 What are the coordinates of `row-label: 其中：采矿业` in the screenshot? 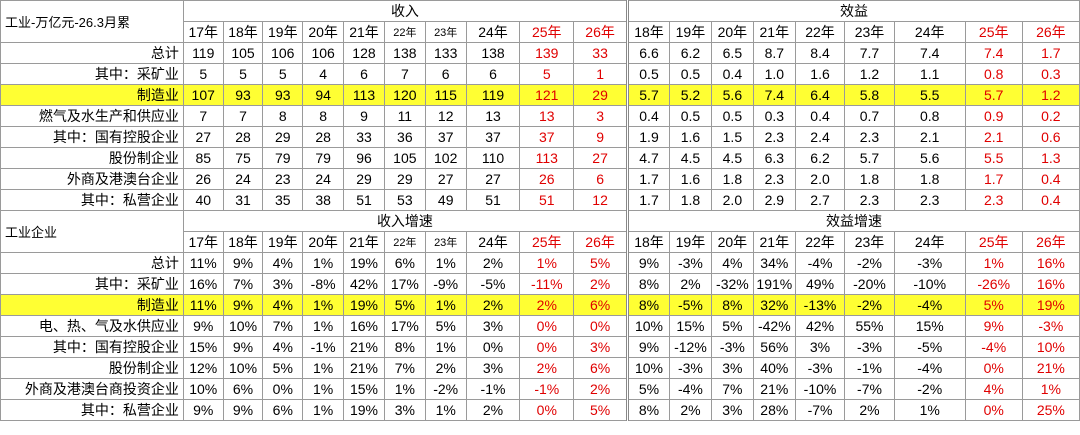 It's located at (92, 74).